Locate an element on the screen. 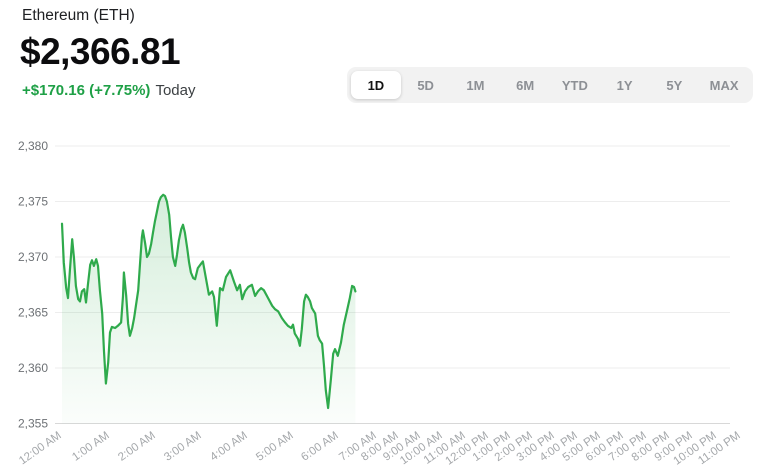 The image size is (760, 472). y-axis-label: 2,370 is located at coordinates (33, 257).